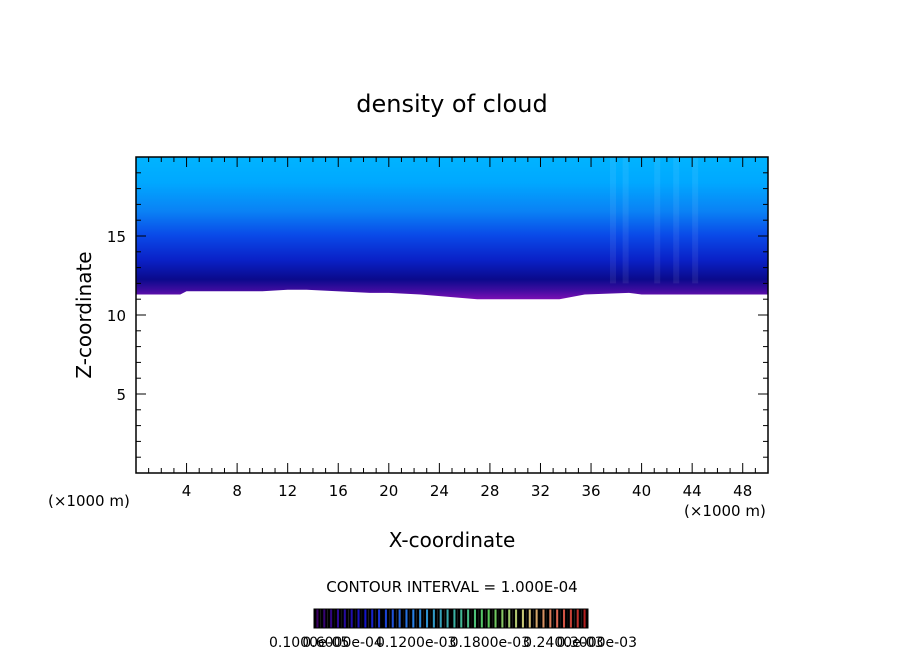 This screenshot has height=654, width=904. Describe the element at coordinates (416, 643) in the screenshot. I see `colorbar-label: 0.1200e-03` at that location.